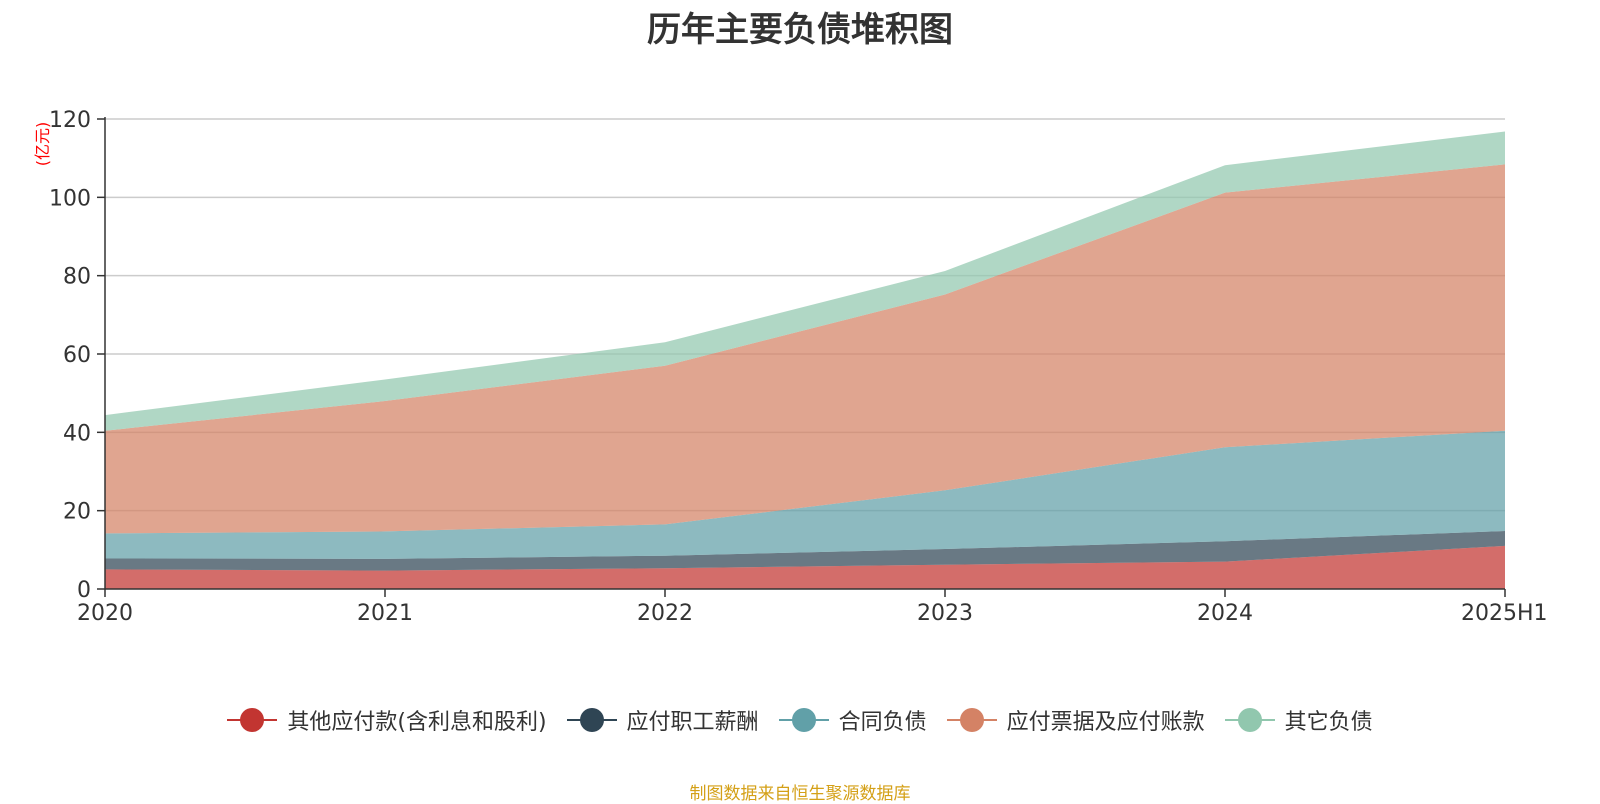  What do you see at coordinates (945, 613) in the screenshot?
I see `x-tick-label: 2023` at bounding box center [945, 613].